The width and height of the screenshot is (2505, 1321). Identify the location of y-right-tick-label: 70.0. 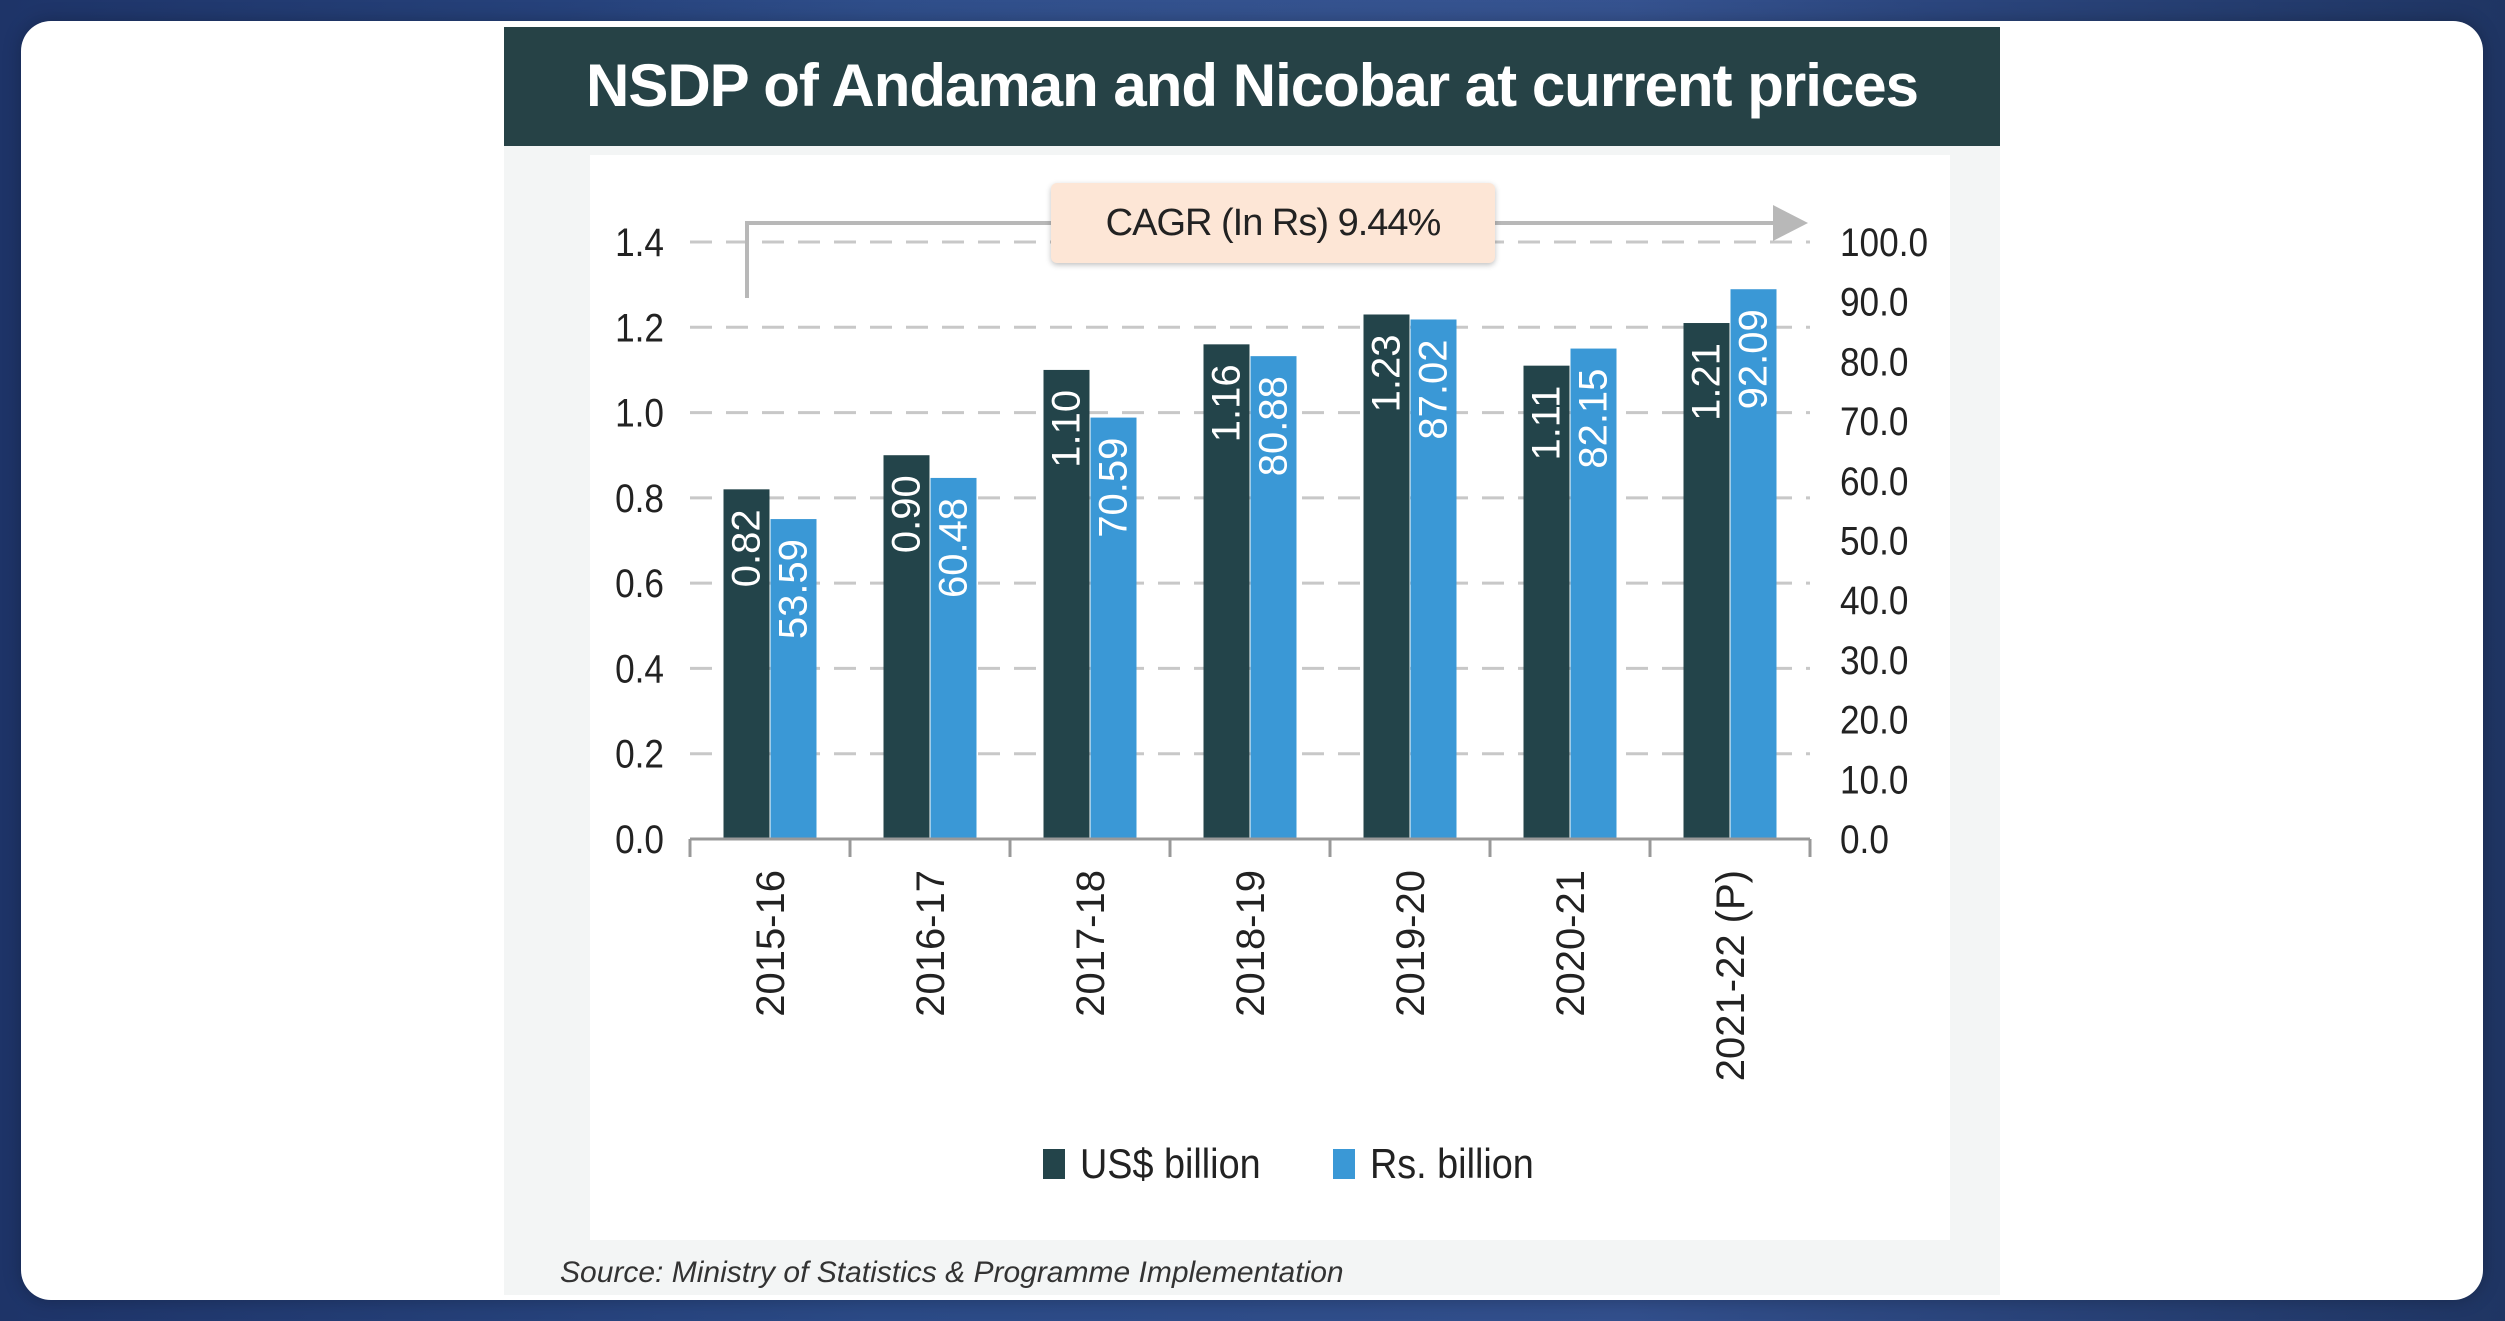
(1874, 421).